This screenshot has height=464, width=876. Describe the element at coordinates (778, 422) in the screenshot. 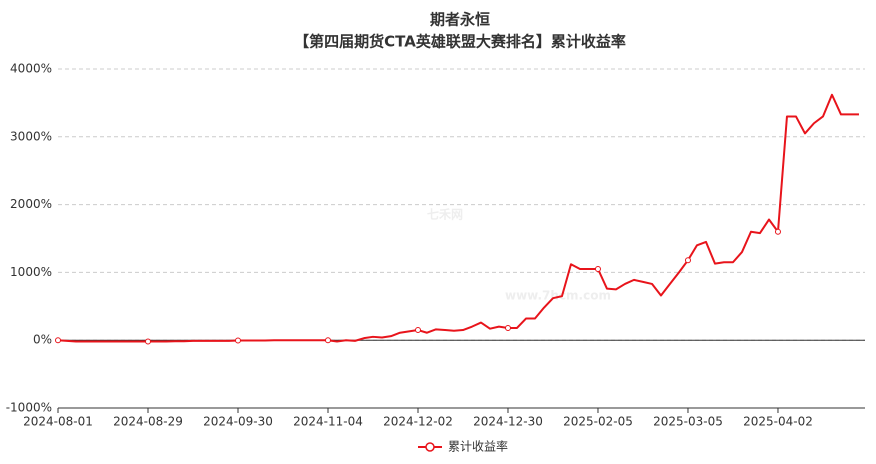

I see `x-tick-label: 2025-04-02` at that location.